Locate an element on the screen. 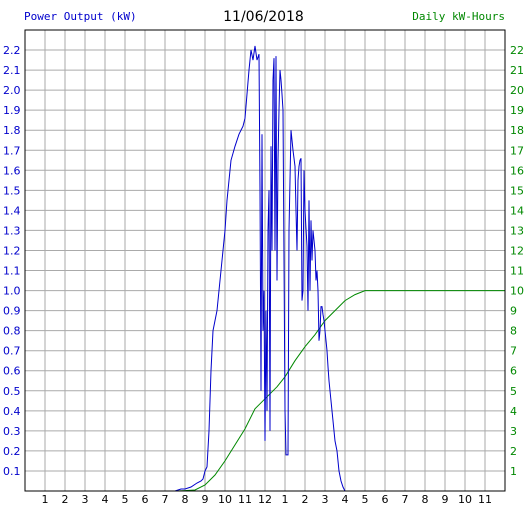  x-tick-label: 12 is located at coordinates (265, 499).